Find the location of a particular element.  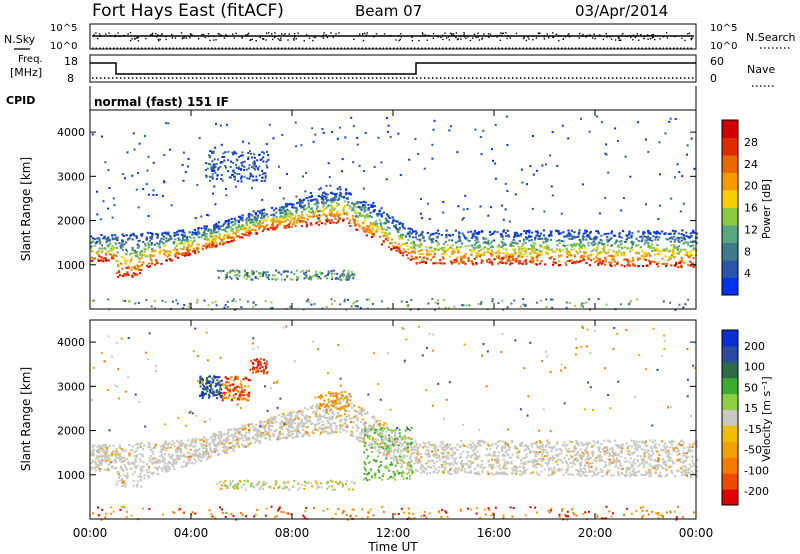

colorbar-tick-label: 16 is located at coordinates (751, 208).